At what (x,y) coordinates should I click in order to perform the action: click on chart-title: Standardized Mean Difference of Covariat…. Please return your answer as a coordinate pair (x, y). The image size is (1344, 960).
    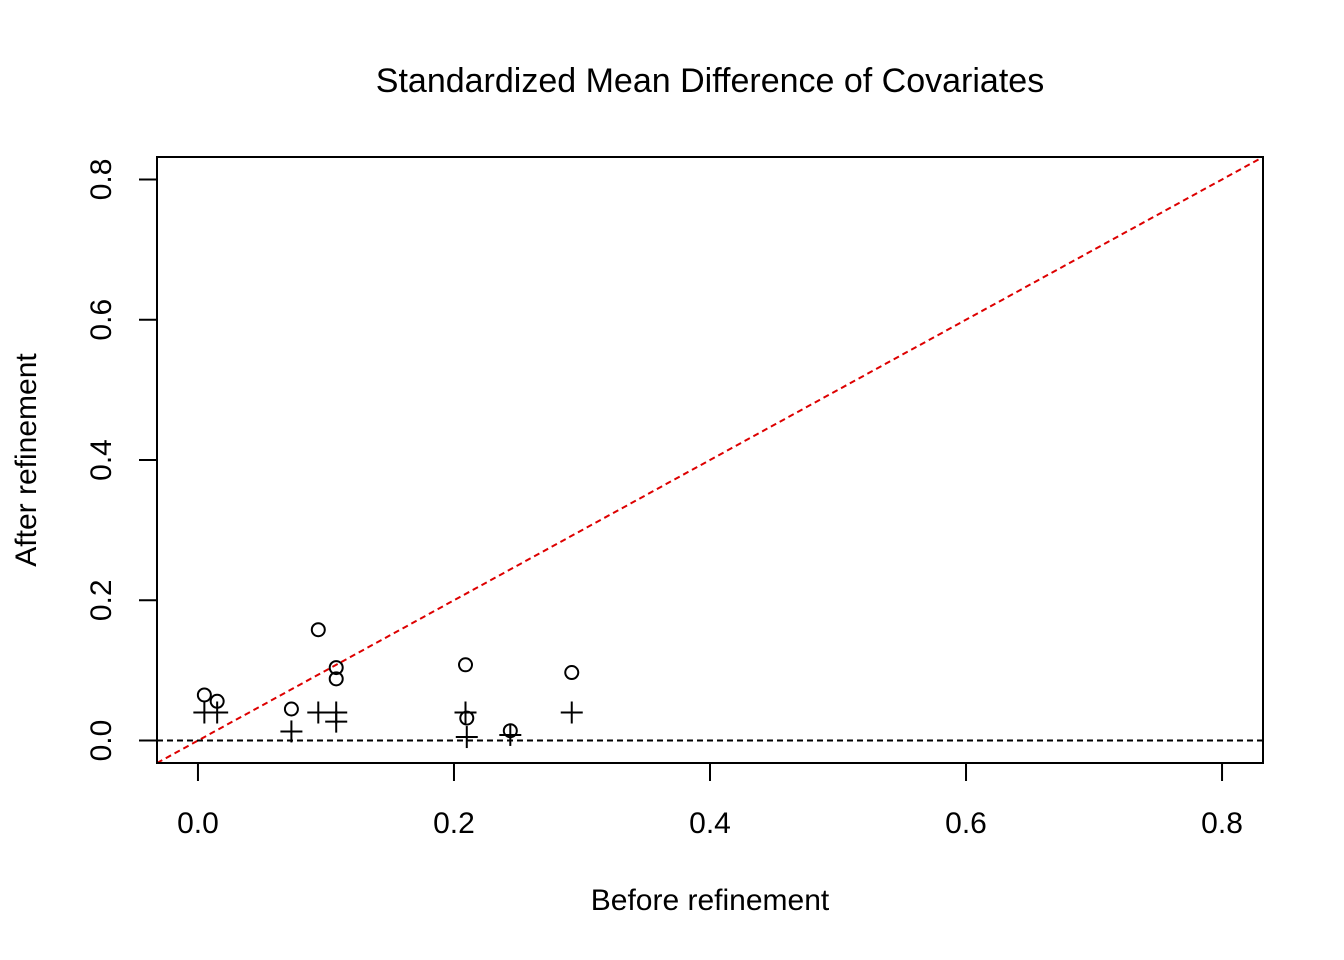
    Looking at the image, I should click on (710, 81).